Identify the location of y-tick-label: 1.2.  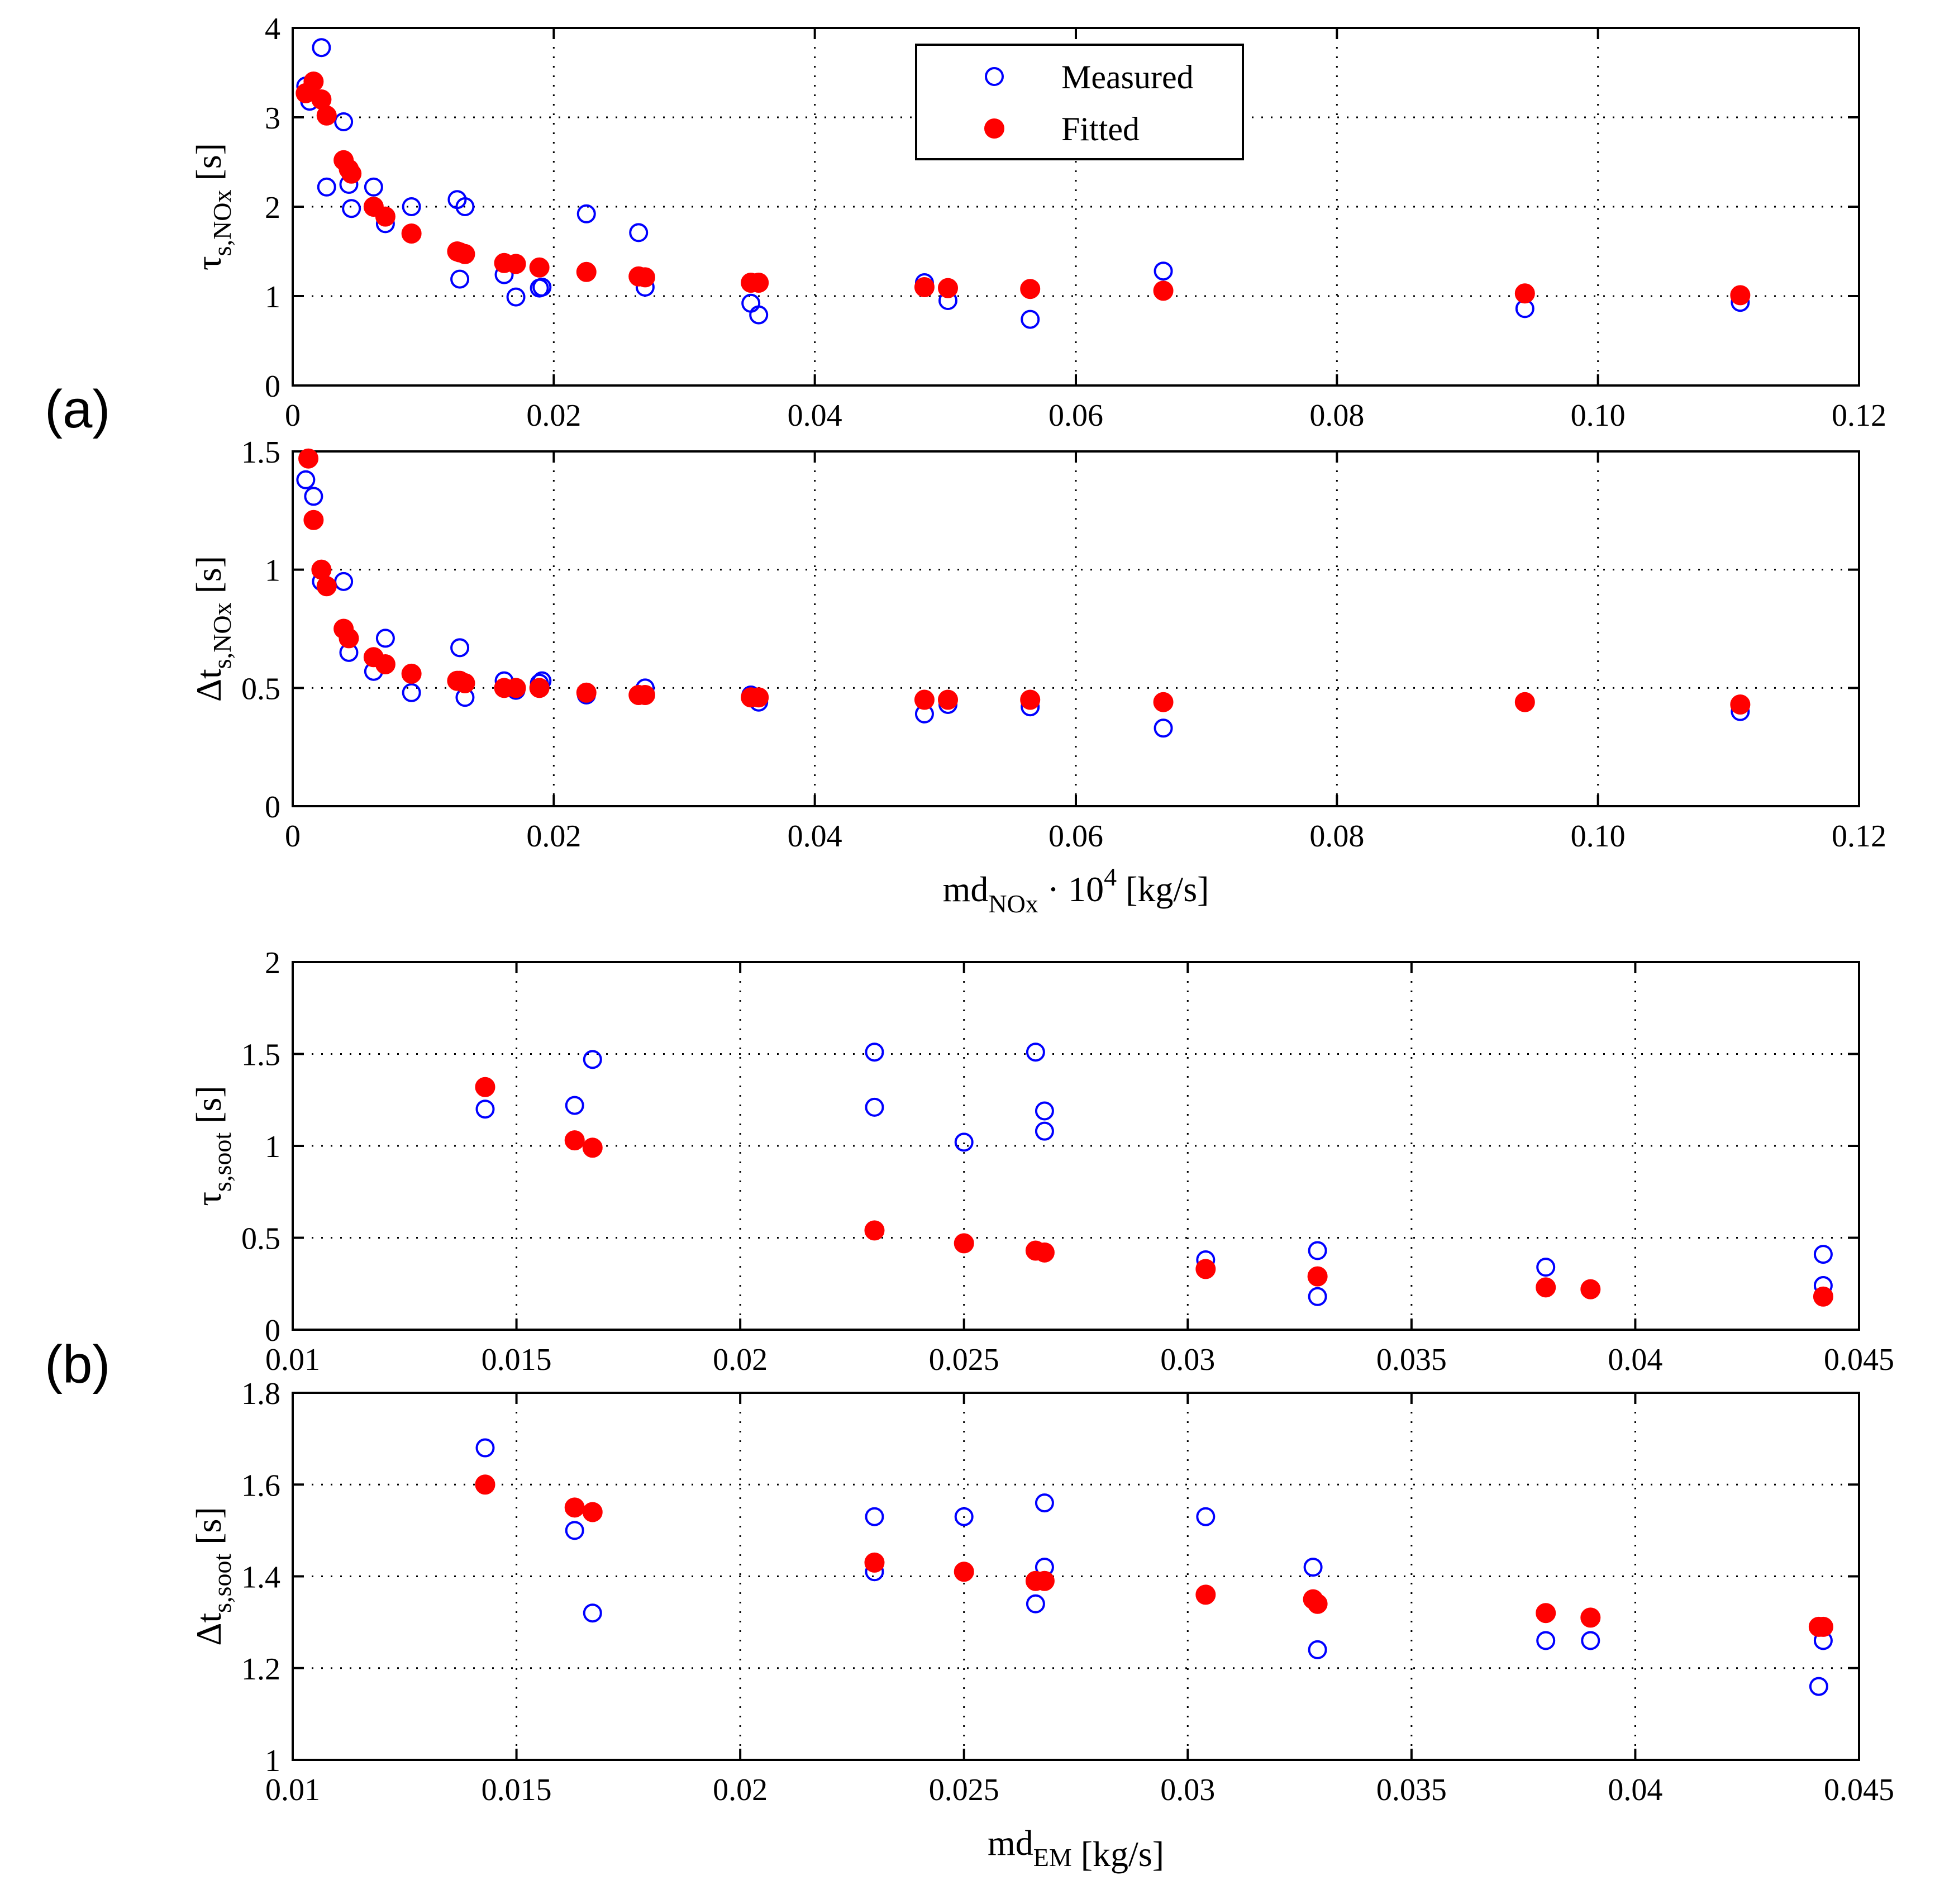
(260, 1669).